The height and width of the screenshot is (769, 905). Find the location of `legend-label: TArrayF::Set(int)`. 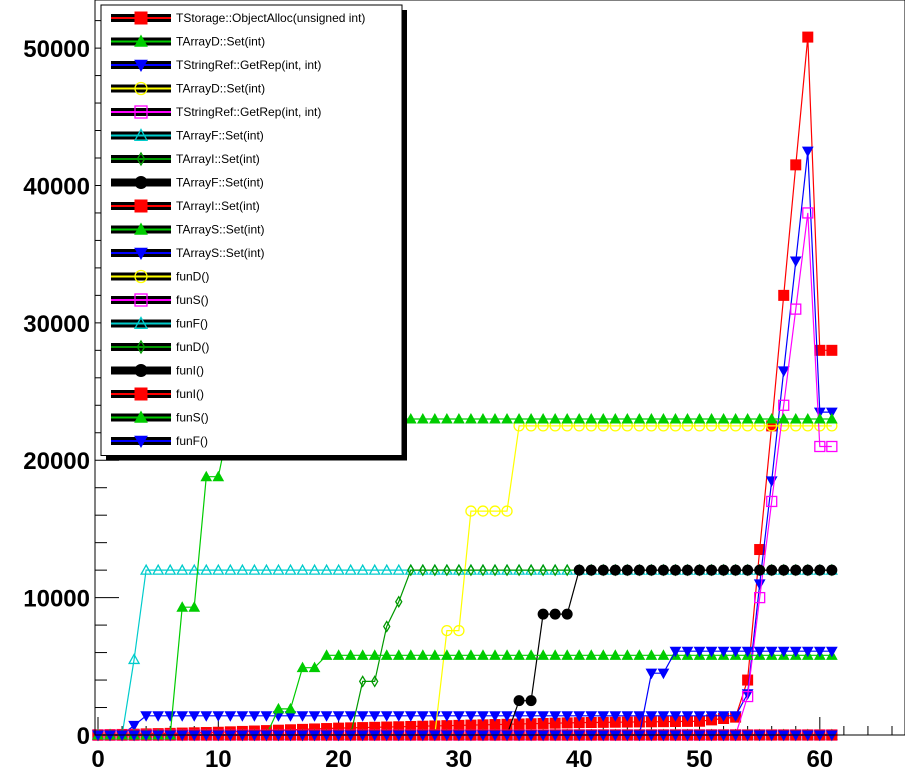

legend-label: TArrayF::Set(int) is located at coordinates (220, 136).